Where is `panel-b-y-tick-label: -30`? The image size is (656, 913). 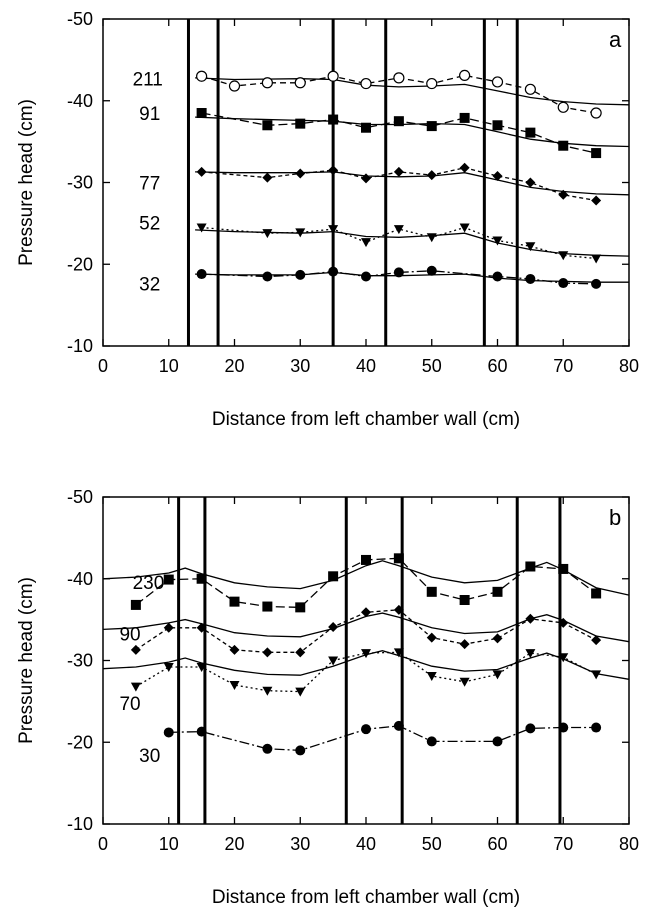
panel-b-y-tick-label: -30 is located at coordinates (80, 661).